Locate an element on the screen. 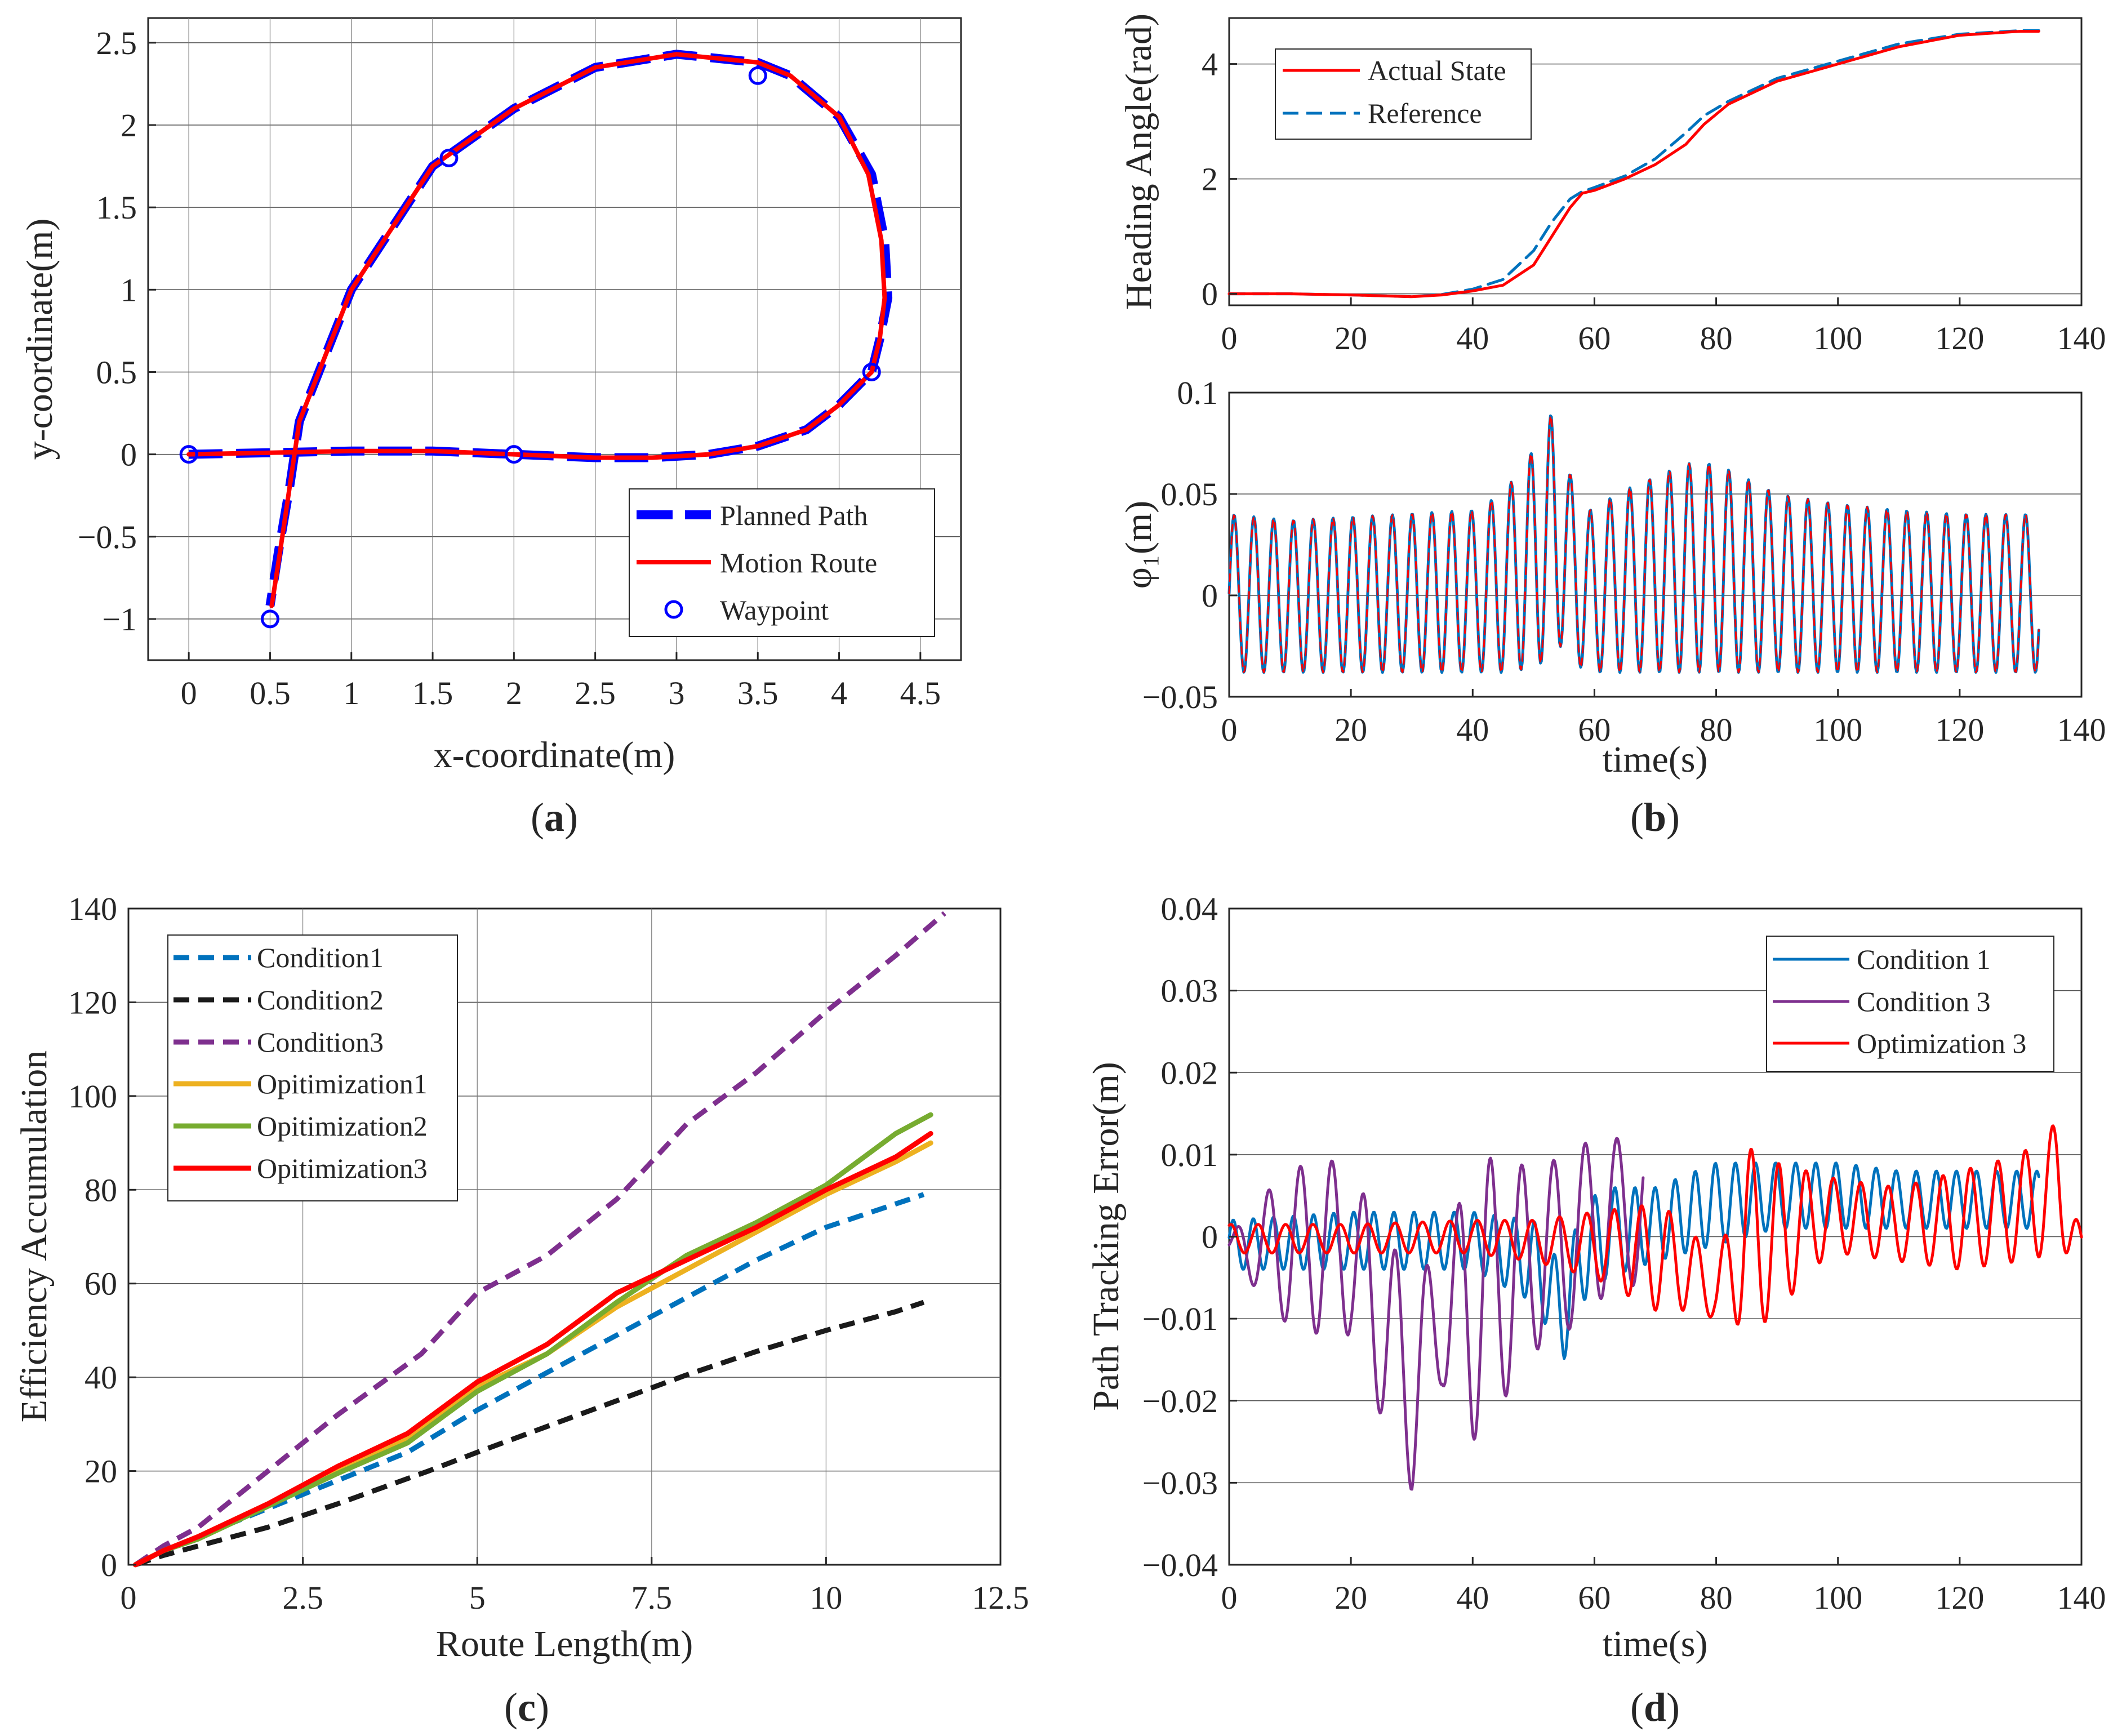 Image resolution: width=2113 pixels, height=1736 pixels. pb1-ytick-label-1: 2 is located at coordinates (1210, 179).